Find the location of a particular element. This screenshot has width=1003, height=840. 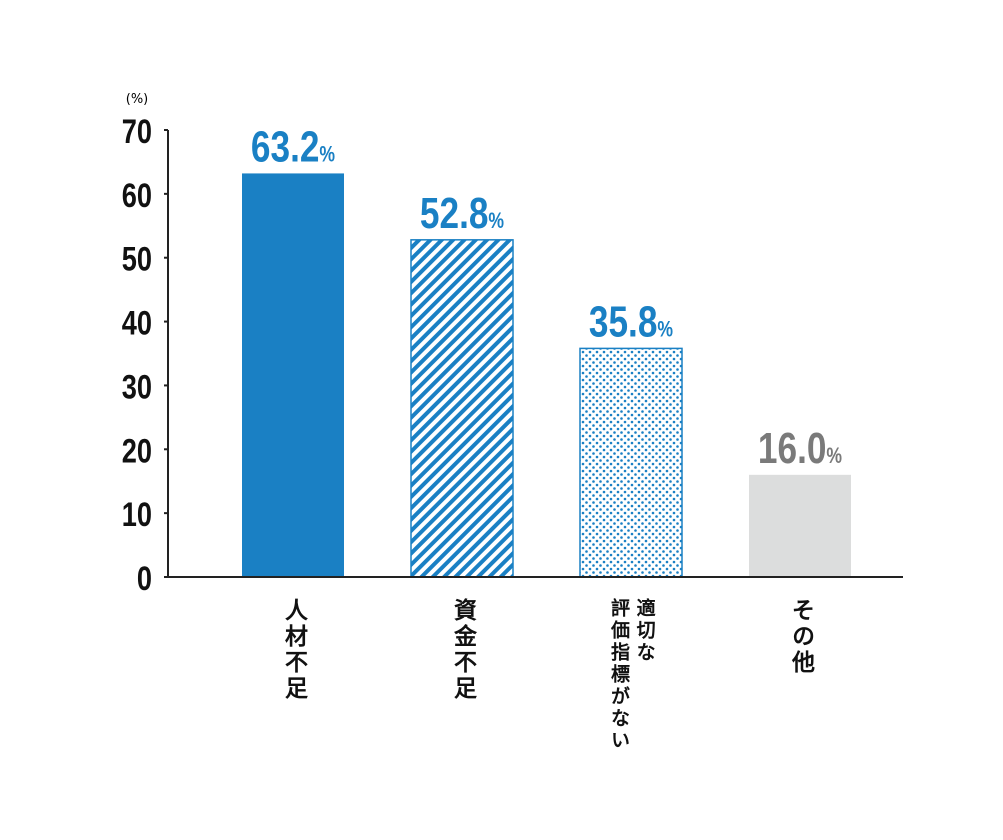

x-tick-label: その他 is located at coordinates (800, 637).